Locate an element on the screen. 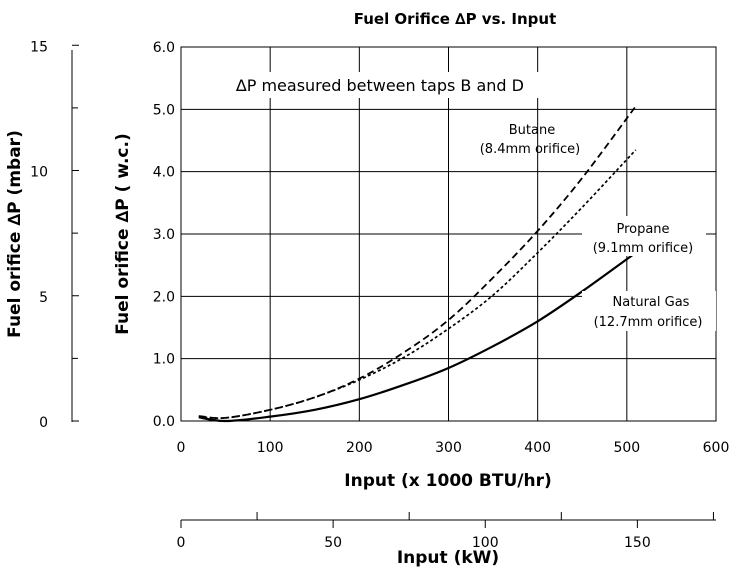 This screenshot has width=735, height=571. measurement-note: ∆P measured between taps B and D is located at coordinates (379, 85).